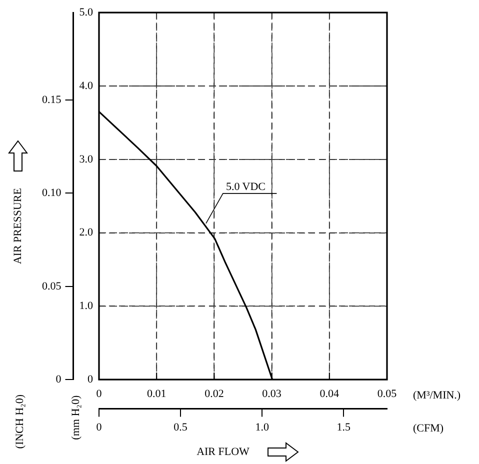 The width and height of the screenshot is (479, 464). I want to click on text: AIR FLOW, so click(223, 452).